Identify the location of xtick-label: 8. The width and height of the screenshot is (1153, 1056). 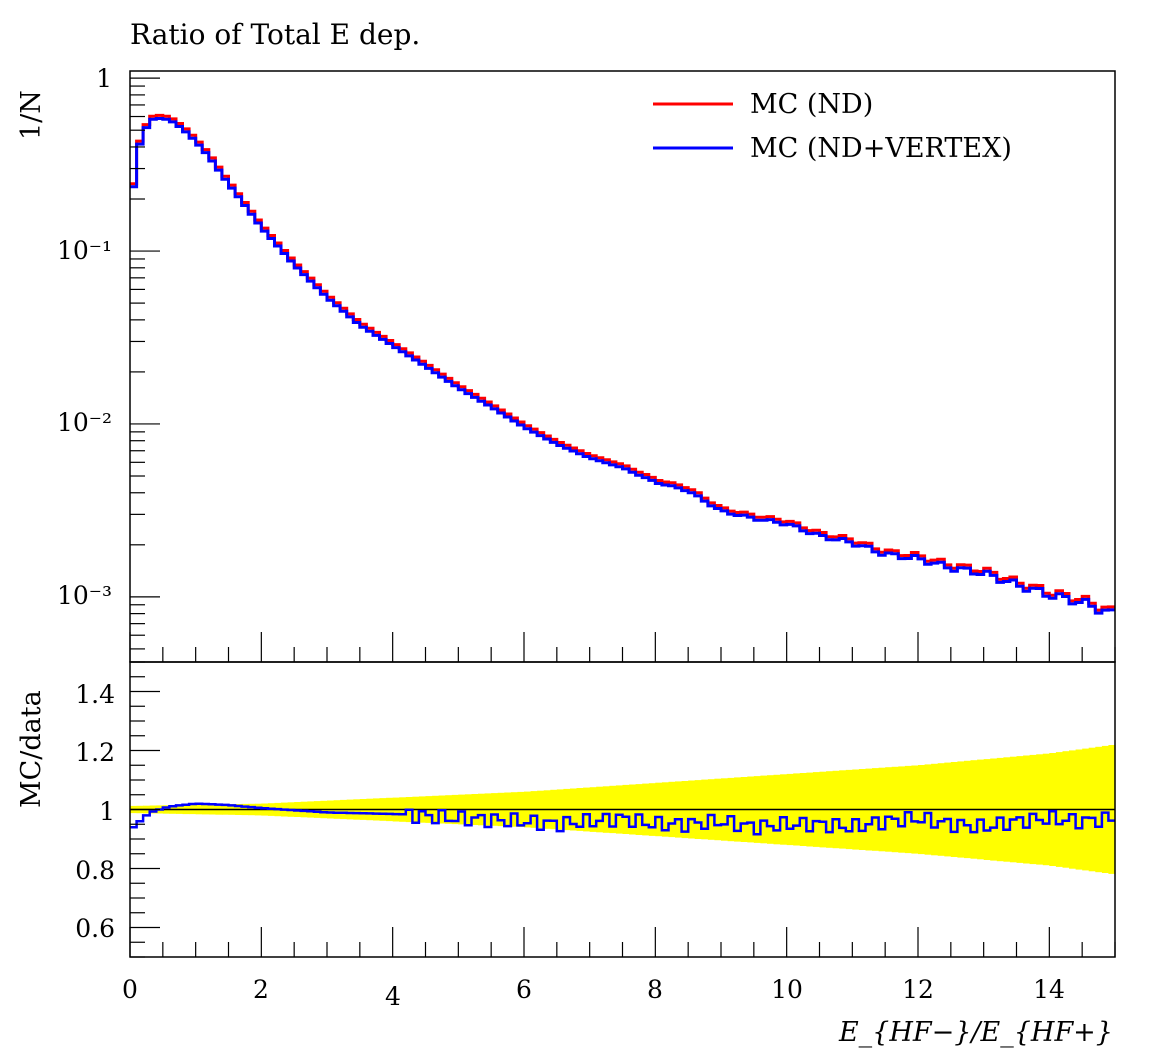
(655, 989).